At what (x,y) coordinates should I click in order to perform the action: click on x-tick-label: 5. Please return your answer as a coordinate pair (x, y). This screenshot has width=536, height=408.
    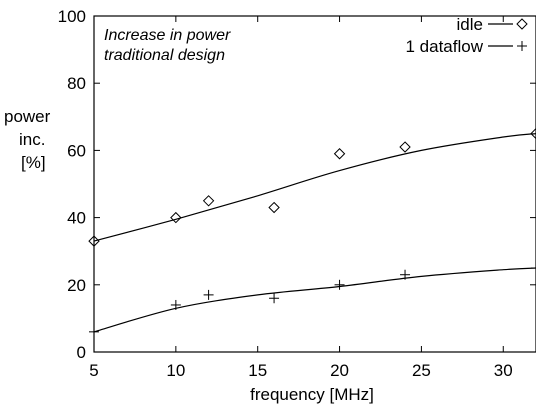
    Looking at the image, I should click on (93, 370).